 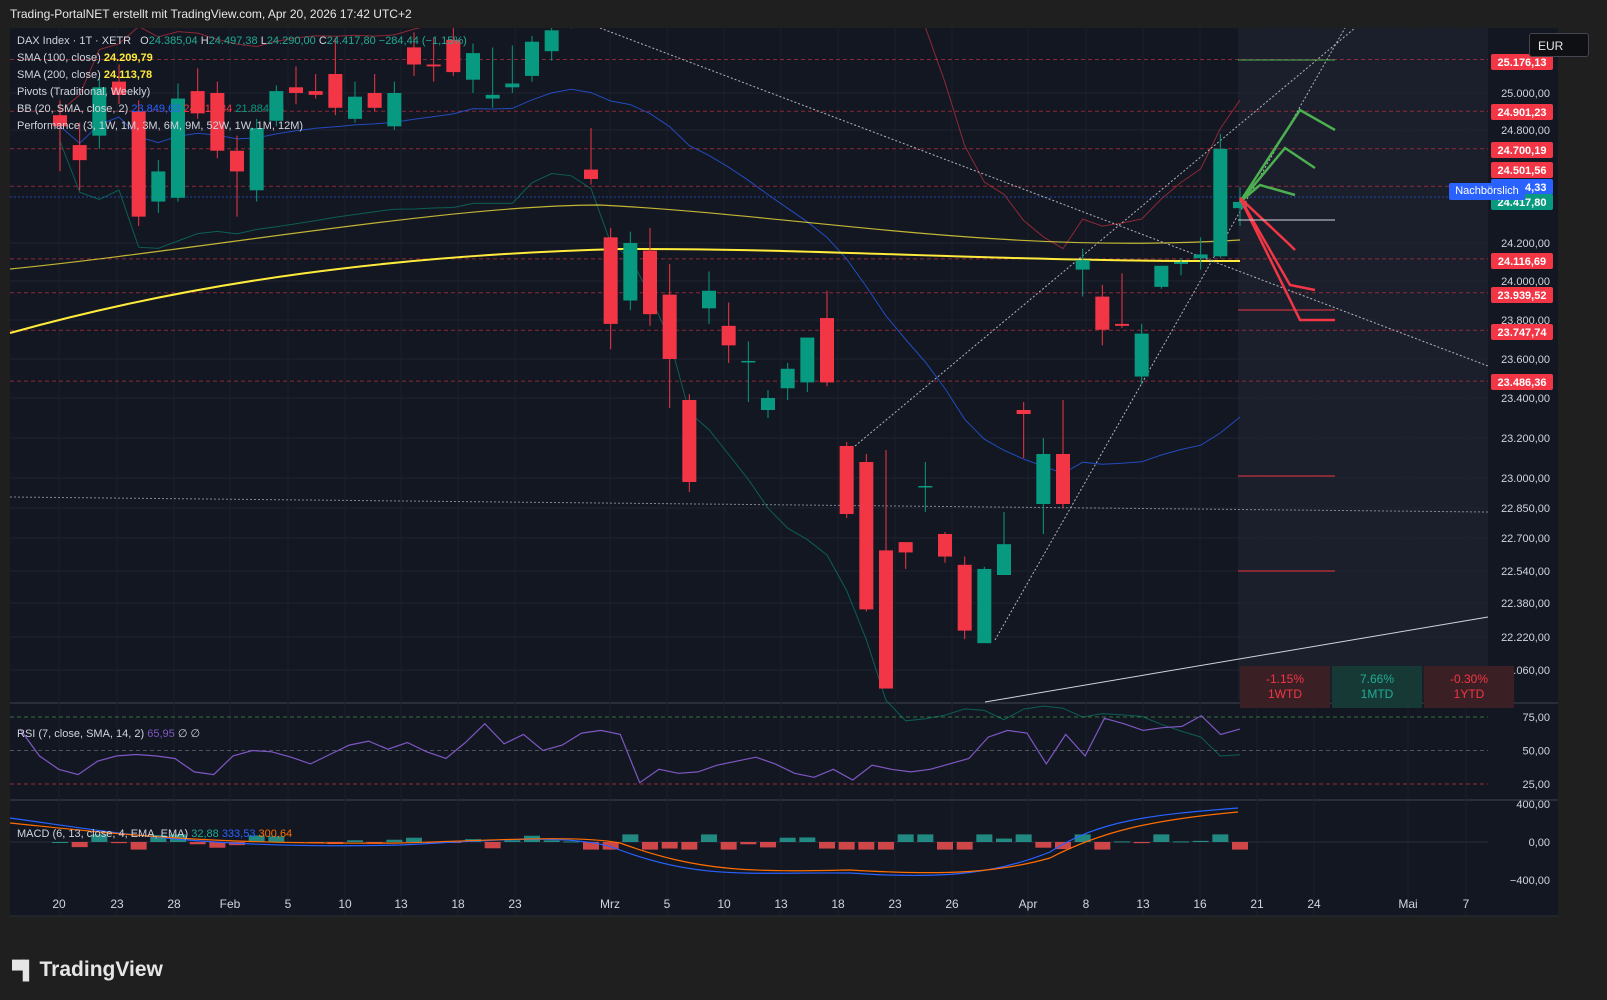 What do you see at coordinates (1525, 604) in the screenshot?
I see `price-tick-label: 22.380,00` at bounding box center [1525, 604].